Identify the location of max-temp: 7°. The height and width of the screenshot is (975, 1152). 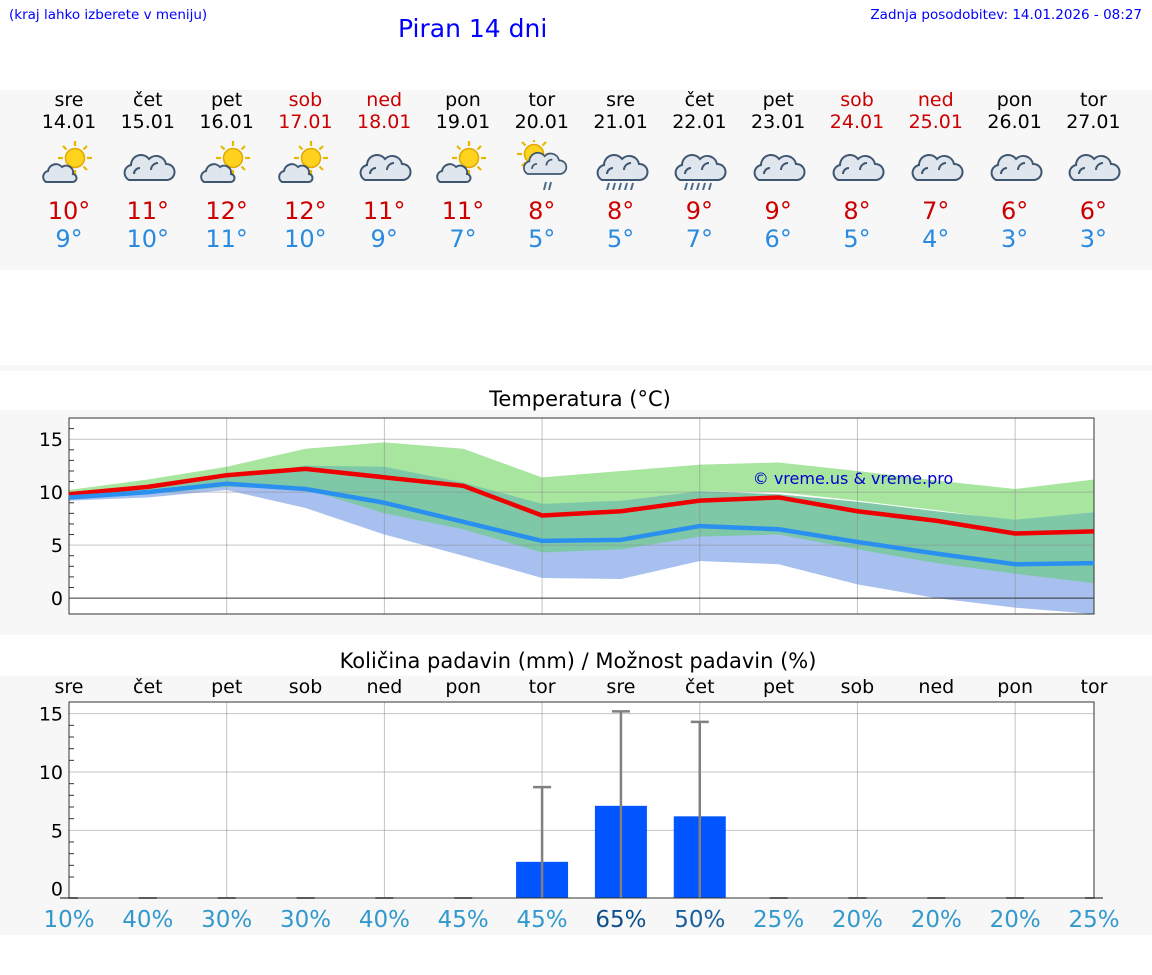
(936, 211).